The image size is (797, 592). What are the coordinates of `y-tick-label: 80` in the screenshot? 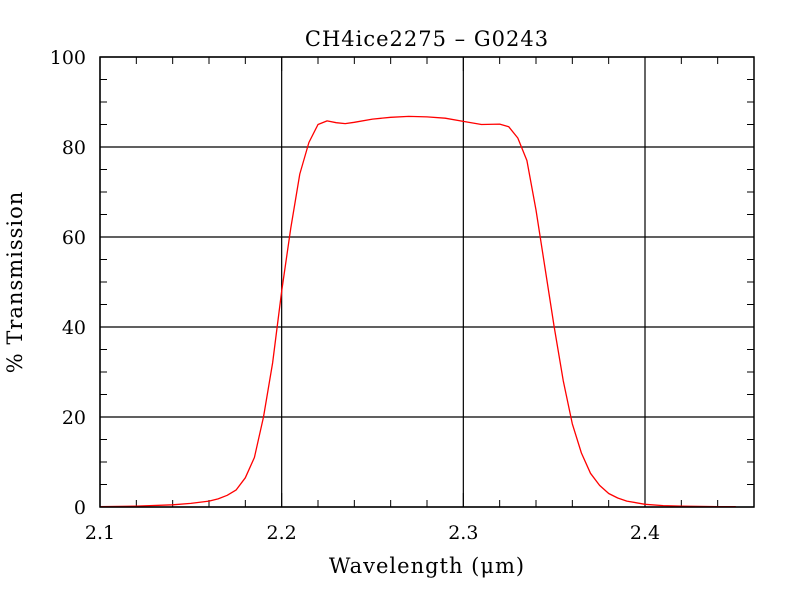 It's located at (74, 148).